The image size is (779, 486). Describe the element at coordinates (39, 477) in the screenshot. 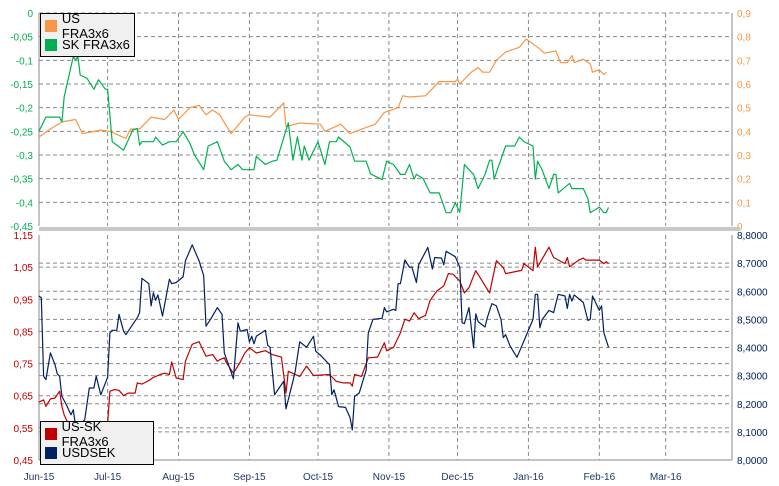

I see `x-tick-label: Jun-15` at that location.